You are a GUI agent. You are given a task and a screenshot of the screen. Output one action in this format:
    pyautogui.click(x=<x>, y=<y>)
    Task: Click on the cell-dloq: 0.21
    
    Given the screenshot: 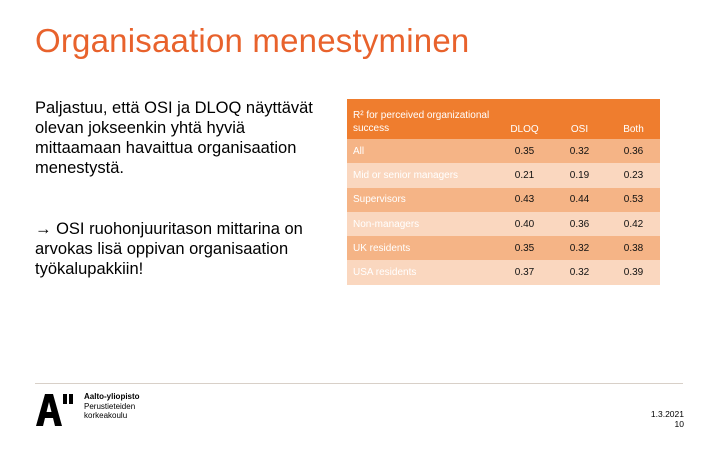 What is the action you would take?
    pyautogui.click(x=524, y=175)
    